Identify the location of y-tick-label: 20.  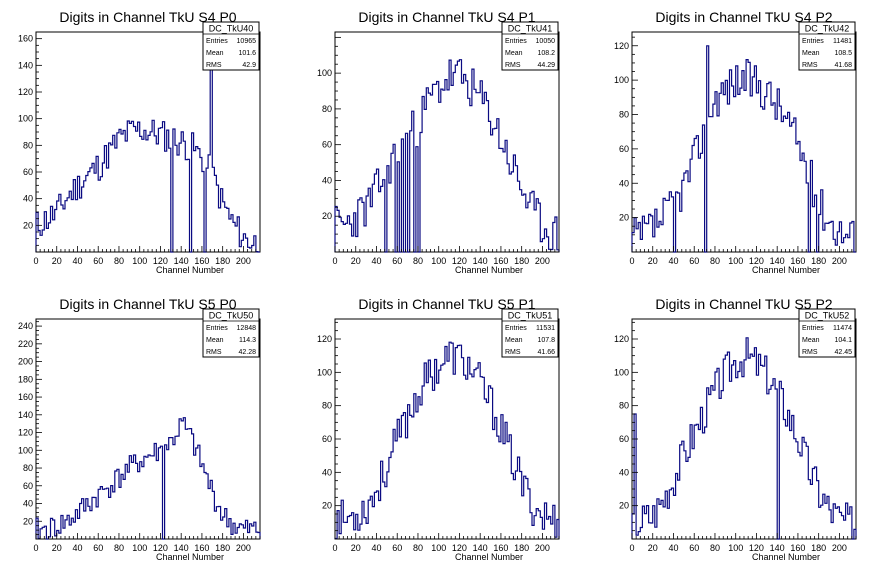
(624, 218).